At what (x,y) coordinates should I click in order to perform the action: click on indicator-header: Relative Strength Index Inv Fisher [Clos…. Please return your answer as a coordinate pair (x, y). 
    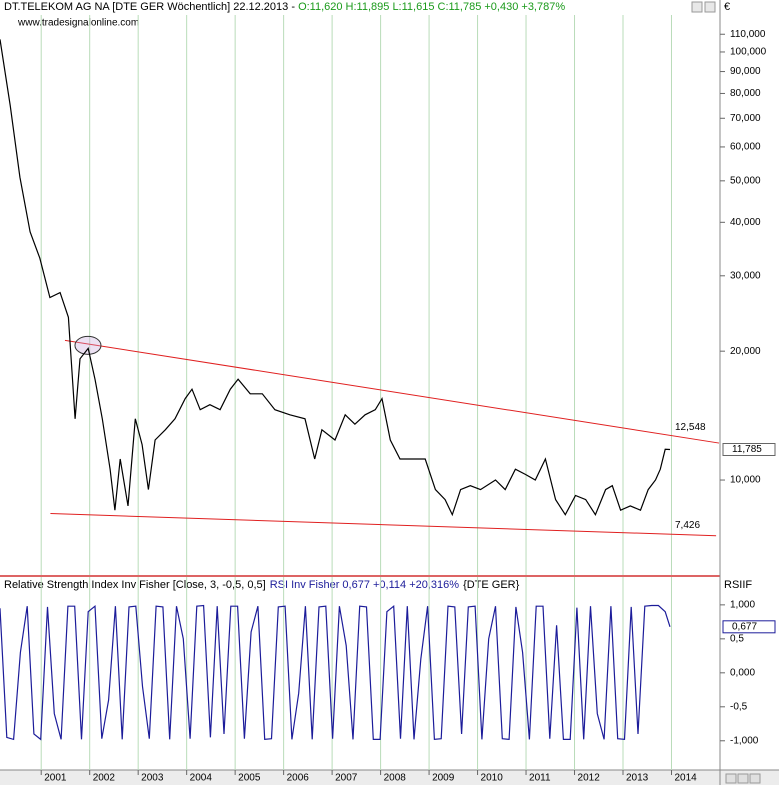
    Looking at the image, I should click on (262, 585).